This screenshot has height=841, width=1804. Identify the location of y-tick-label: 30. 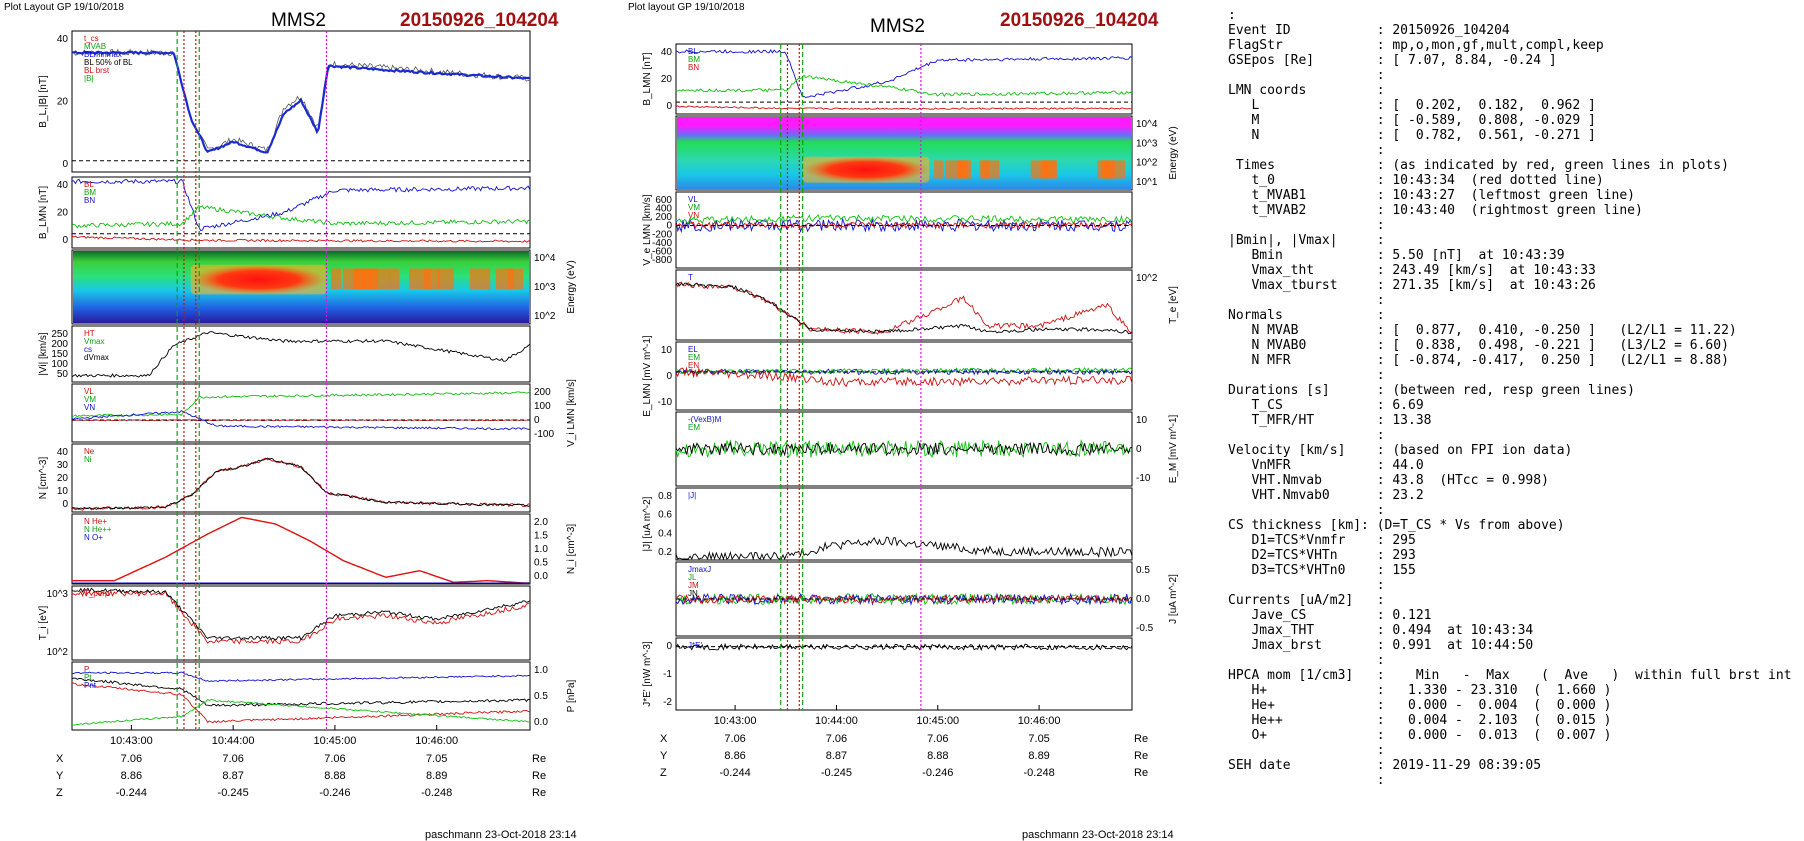
(63, 465).